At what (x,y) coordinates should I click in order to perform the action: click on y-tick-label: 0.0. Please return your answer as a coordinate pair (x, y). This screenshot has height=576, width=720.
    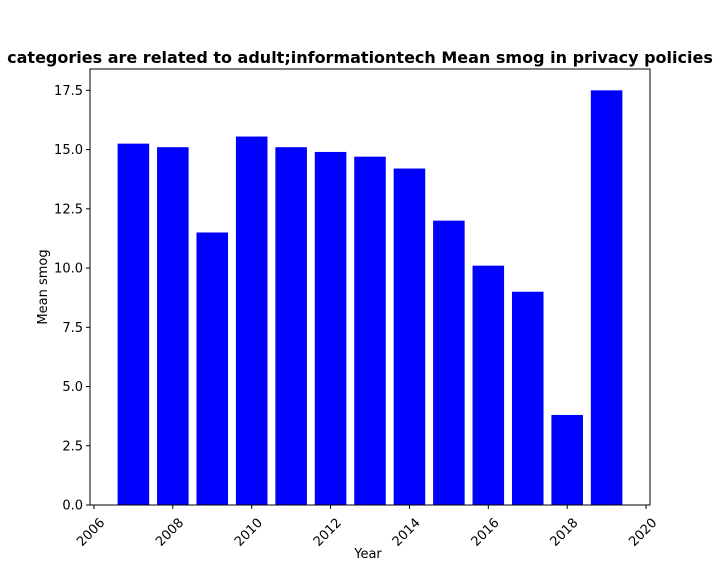
    Looking at the image, I should click on (72, 506).